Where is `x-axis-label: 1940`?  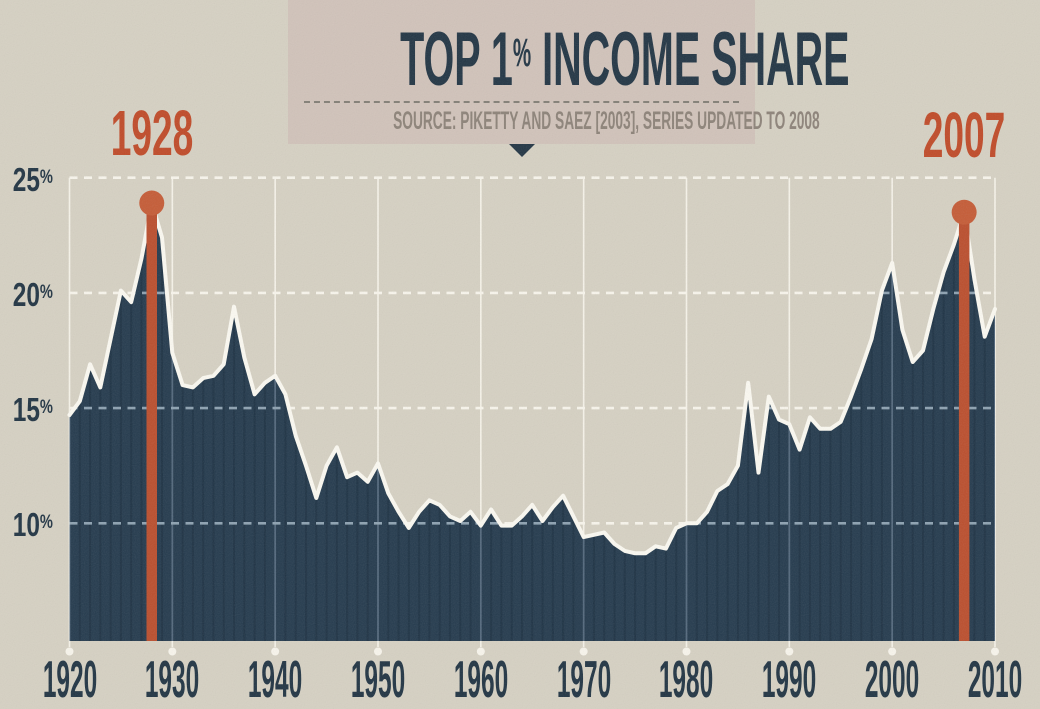
x-axis-label: 1940 is located at coordinates (275, 680).